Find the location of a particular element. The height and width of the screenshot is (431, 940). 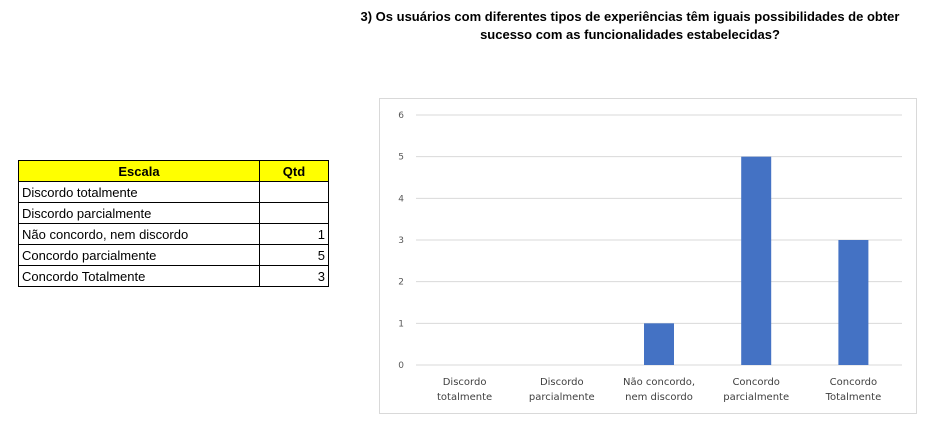

row-qtd: 1 is located at coordinates (294, 234).